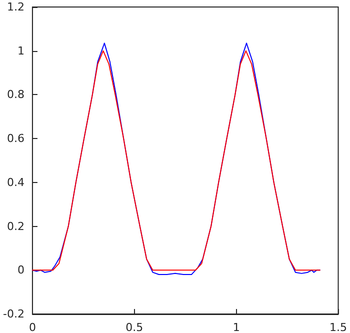 The image size is (350, 333). I want to click on x-tick-label: 1, so click(236, 327).